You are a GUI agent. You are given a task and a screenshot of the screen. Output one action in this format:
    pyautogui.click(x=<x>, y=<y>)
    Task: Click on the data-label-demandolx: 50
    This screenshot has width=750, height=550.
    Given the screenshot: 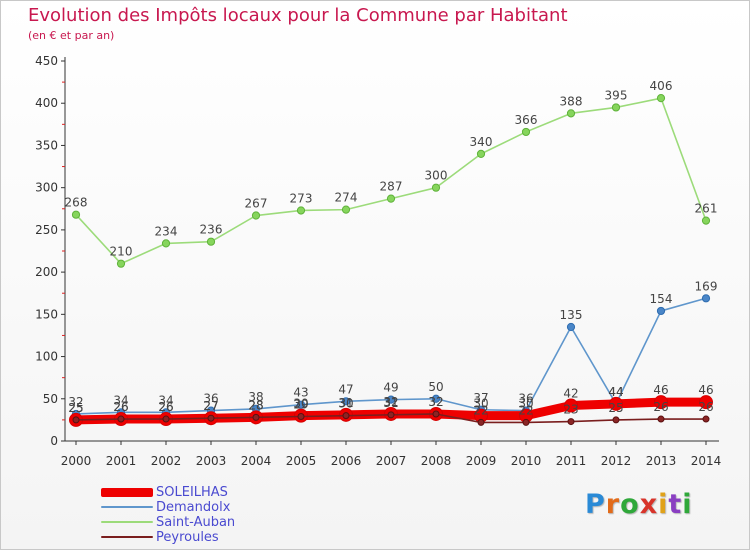 What is the action you would take?
    pyautogui.click(x=435, y=387)
    